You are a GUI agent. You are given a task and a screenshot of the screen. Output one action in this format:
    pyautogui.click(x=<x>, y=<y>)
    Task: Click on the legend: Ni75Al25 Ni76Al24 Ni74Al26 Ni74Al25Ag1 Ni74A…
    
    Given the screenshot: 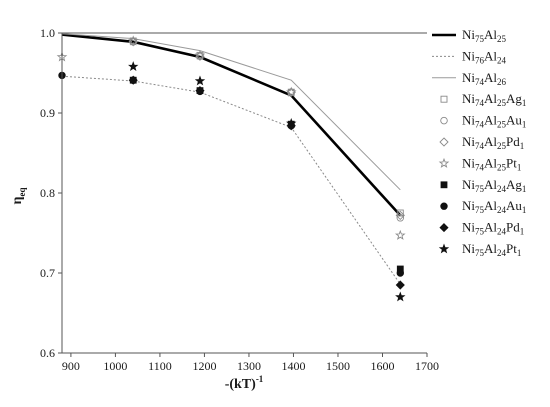 What is the action you would take?
    pyautogui.click(x=479, y=142)
    